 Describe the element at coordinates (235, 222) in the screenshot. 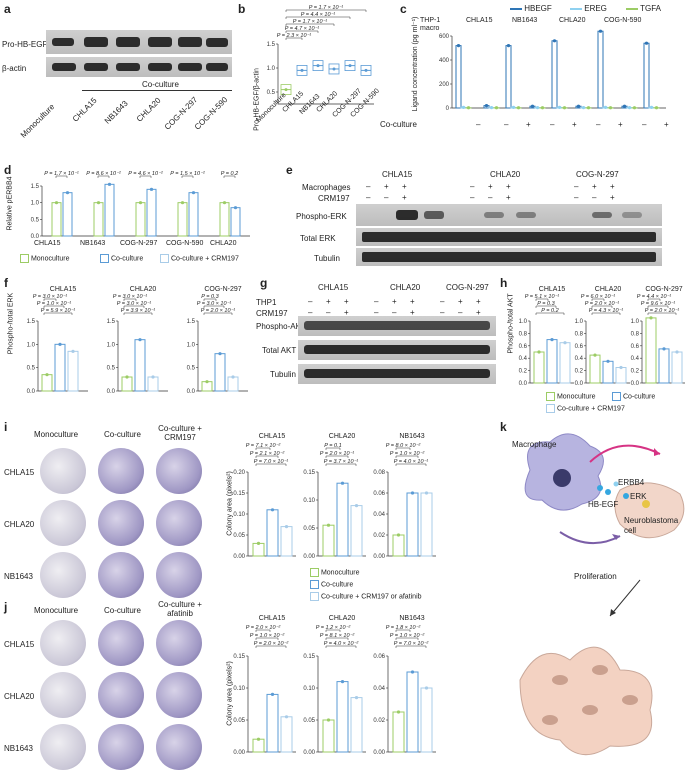

I see `bar-d` at that location.